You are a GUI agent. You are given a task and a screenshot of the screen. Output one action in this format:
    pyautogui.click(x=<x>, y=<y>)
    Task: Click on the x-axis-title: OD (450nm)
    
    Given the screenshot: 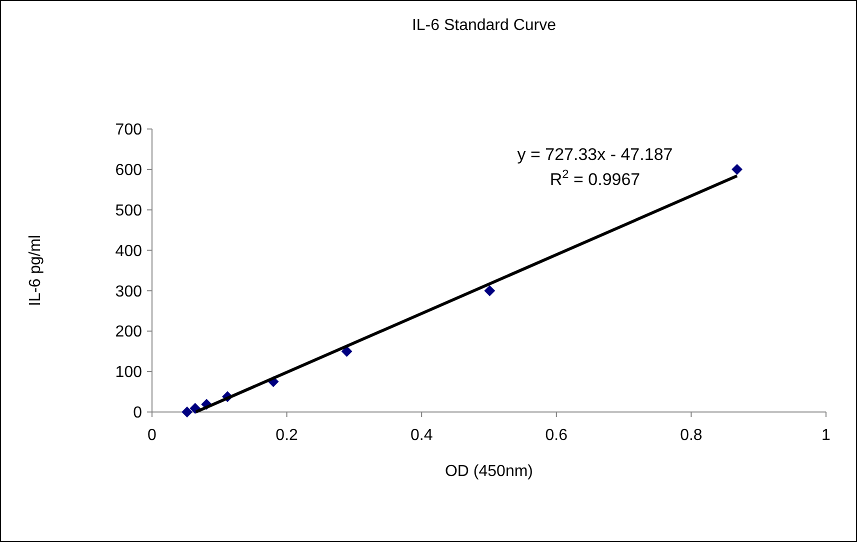 What is the action you would take?
    pyautogui.click(x=489, y=471)
    